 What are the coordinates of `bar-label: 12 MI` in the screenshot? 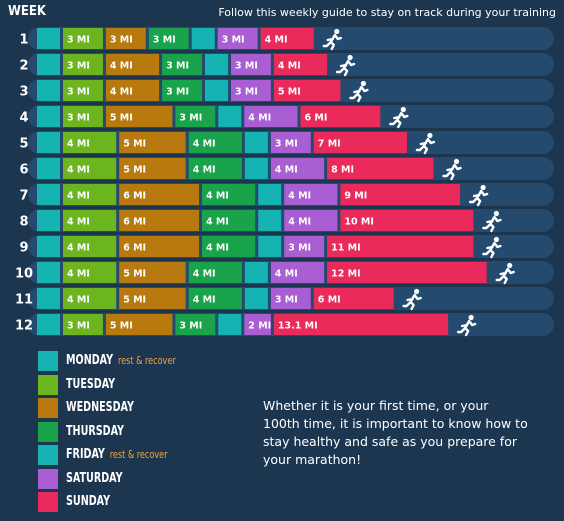 It's located at (346, 274).